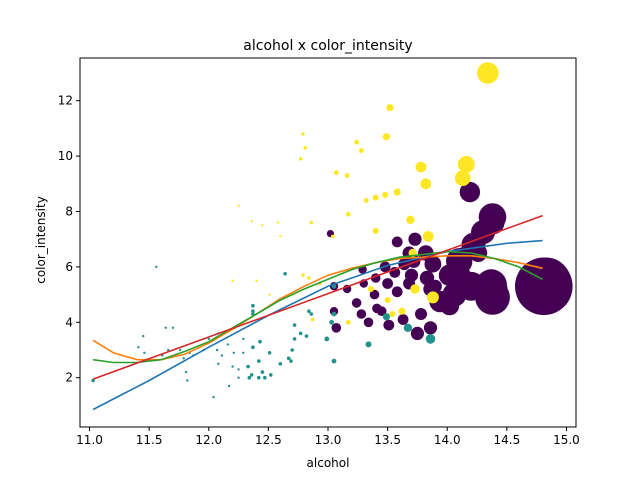  I want to click on x-tick-label: 11.5, so click(149, 440).